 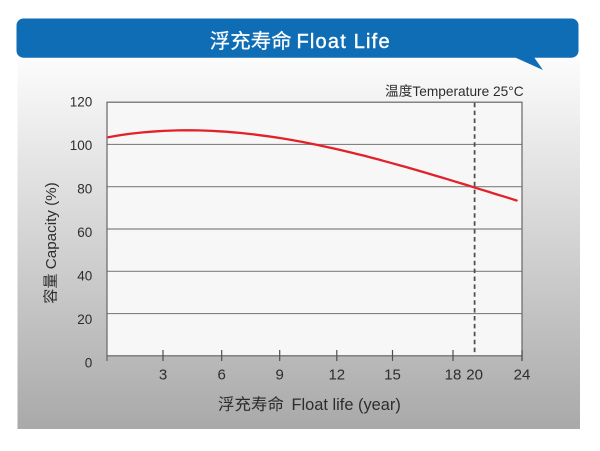 What do you see at coordinates (346, 405) in the screenshot?
I see `svg-text: Float life (year)` at bounding box center [346, 405].